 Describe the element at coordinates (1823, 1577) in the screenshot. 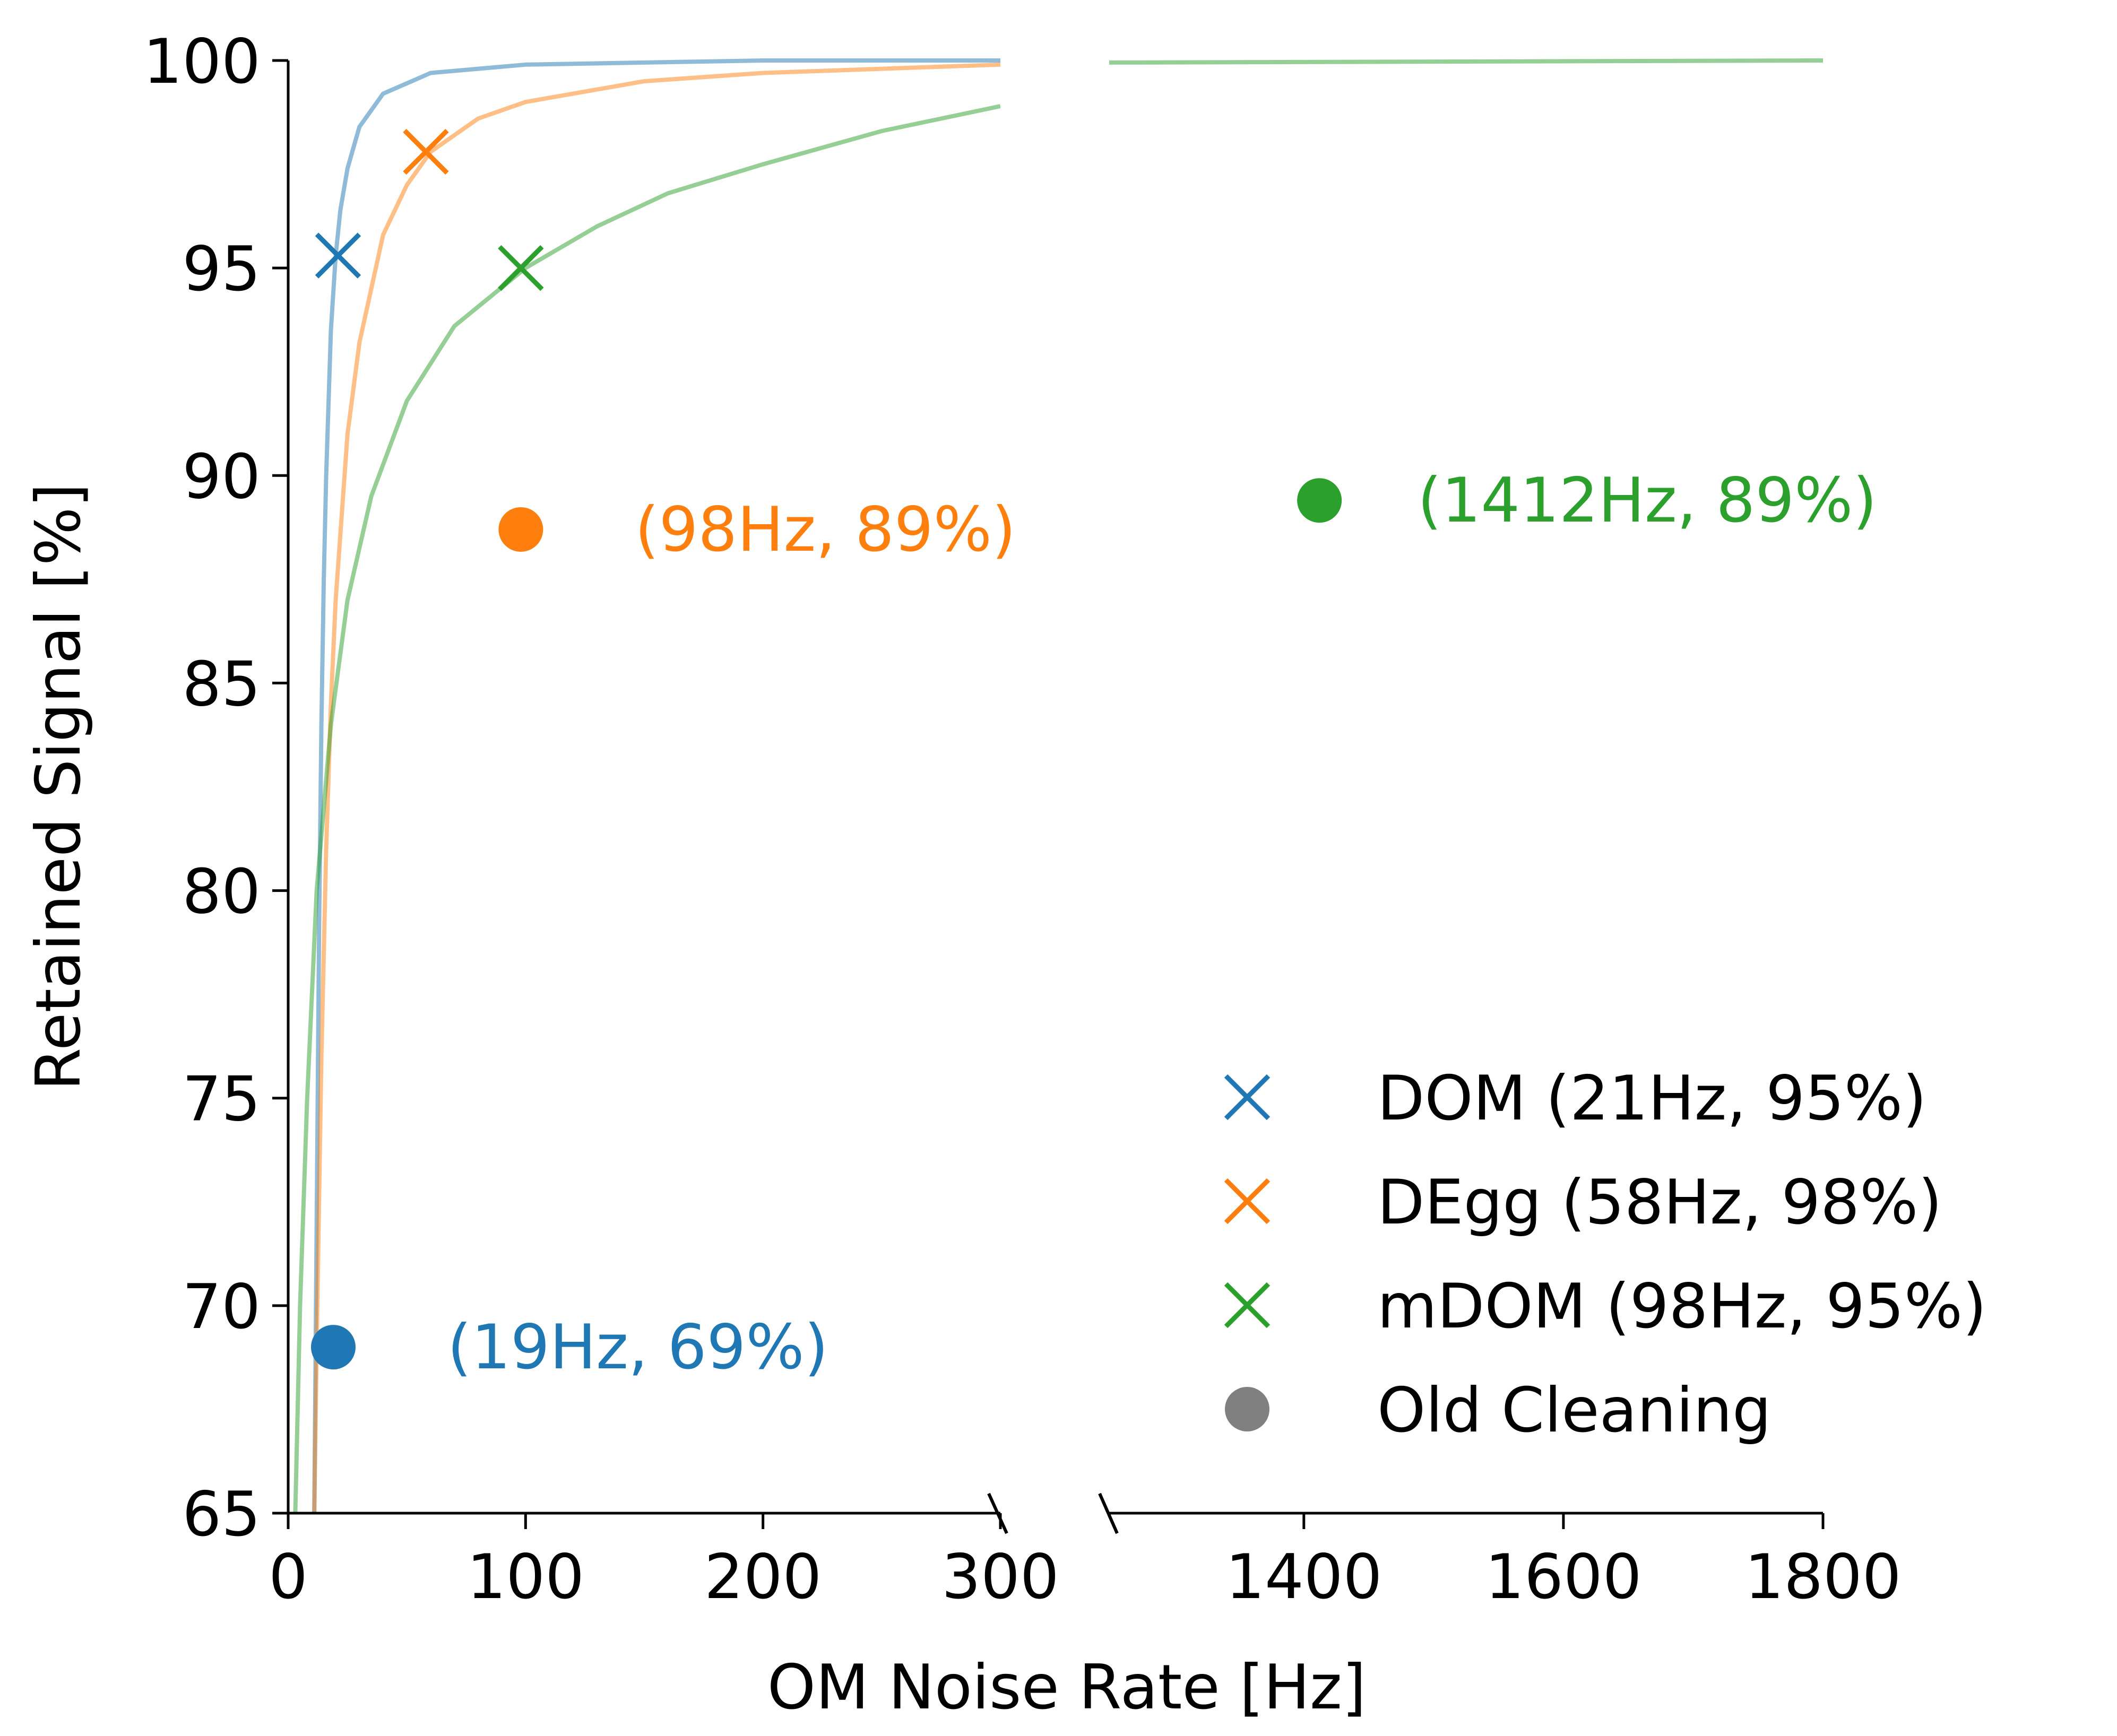

I see `x-tick-label: 1800` at that location.